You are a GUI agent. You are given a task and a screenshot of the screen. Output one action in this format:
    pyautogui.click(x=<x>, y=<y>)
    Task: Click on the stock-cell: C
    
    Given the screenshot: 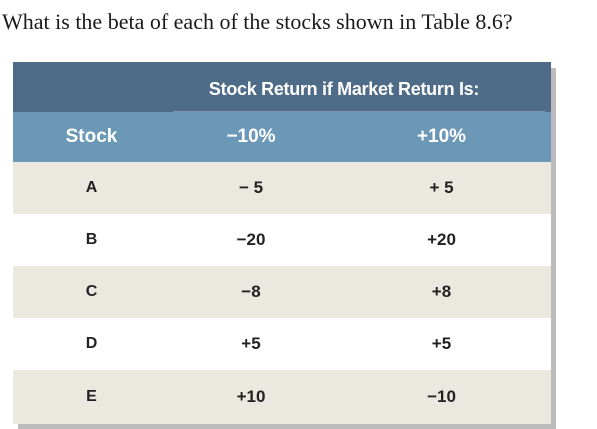 What is the action you would take?
    pyautogui.click(x=91, y=291)
    